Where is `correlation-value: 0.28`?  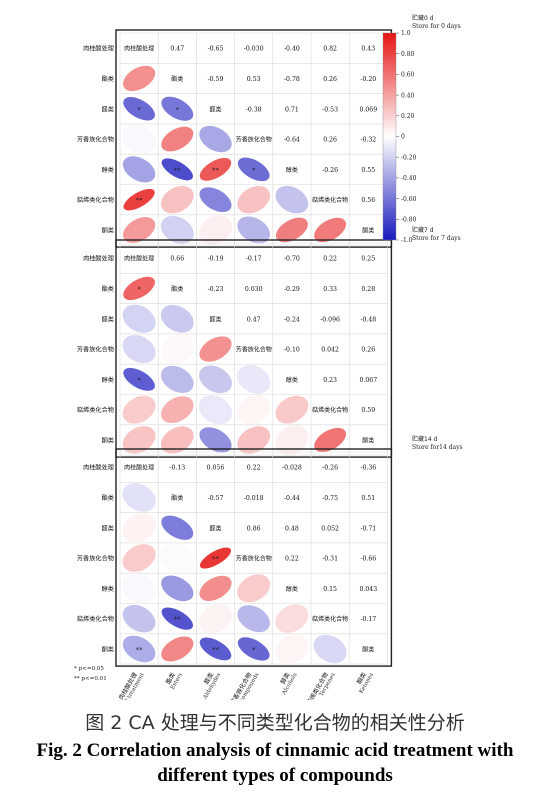 correlation-value: 0.28 is located at coordinates (368, 289).